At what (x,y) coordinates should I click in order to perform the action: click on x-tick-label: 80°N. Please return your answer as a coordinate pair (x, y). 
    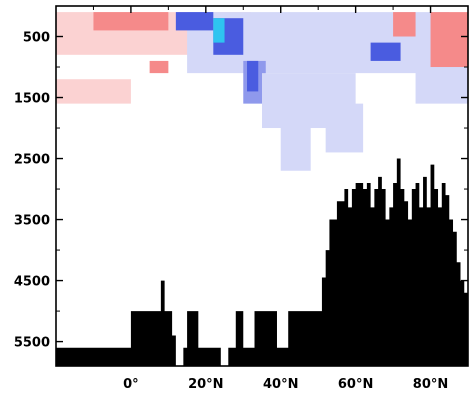
    Looking at the image, I should click on (430, 384).